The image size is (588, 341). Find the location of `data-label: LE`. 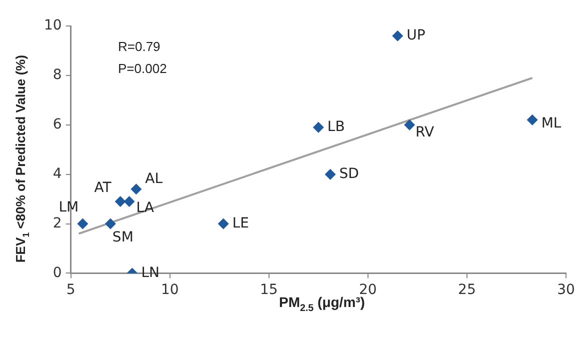

data-label: LE is located at coordinates (240, 223).